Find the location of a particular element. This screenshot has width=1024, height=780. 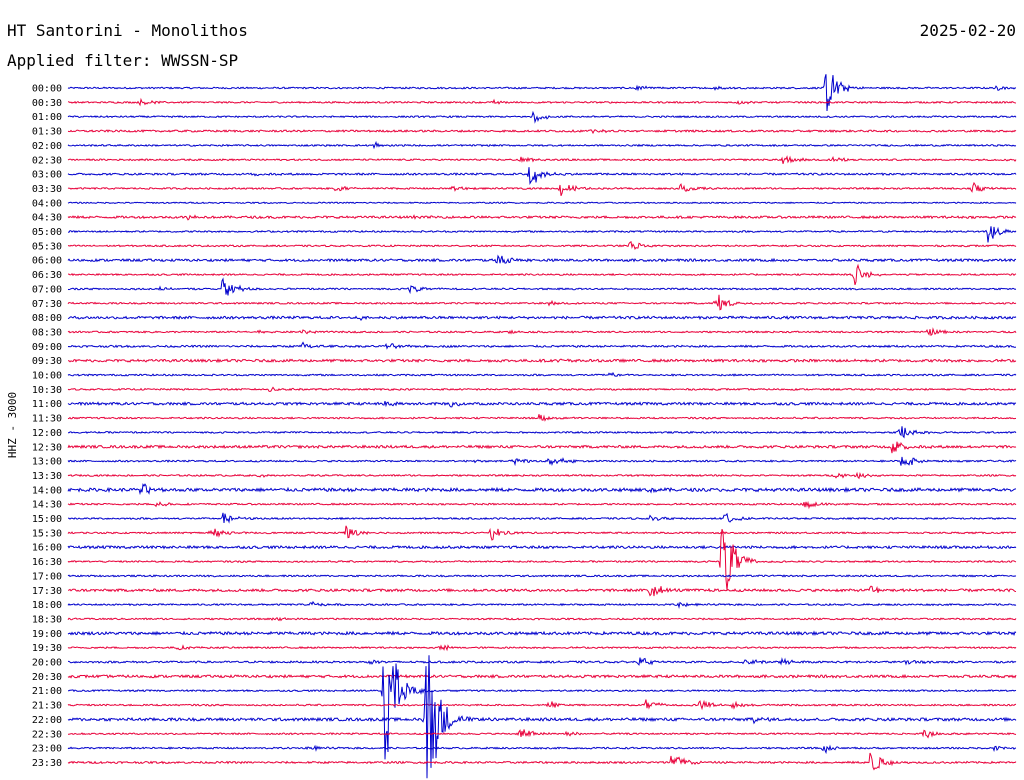

row-time-label: 10:30 is located at coordinates (47, 390).